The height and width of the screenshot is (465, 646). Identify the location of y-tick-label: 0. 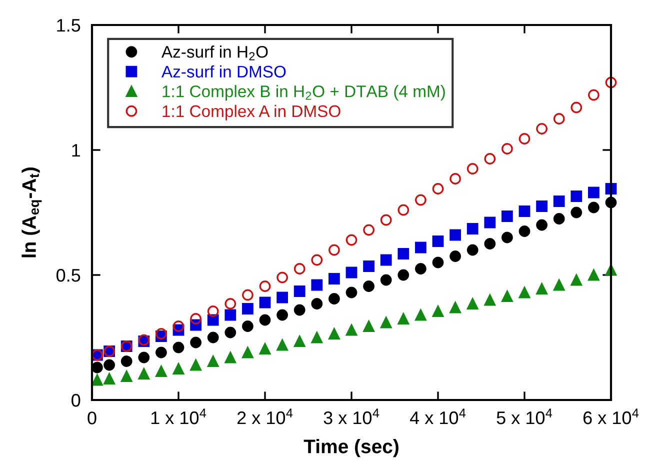
(76, 400).